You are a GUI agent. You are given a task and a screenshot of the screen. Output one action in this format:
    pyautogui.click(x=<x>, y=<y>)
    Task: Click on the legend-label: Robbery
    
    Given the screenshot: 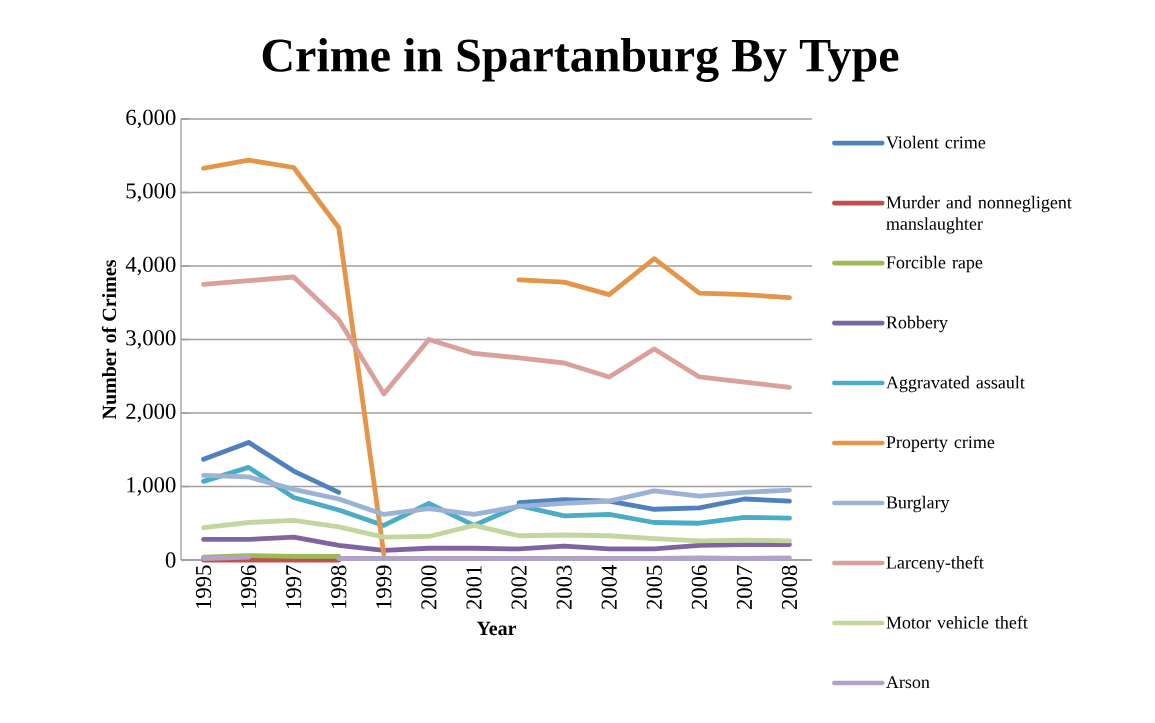 What is the action you would take?
    pyautogui.click(x=917, y=324)
    